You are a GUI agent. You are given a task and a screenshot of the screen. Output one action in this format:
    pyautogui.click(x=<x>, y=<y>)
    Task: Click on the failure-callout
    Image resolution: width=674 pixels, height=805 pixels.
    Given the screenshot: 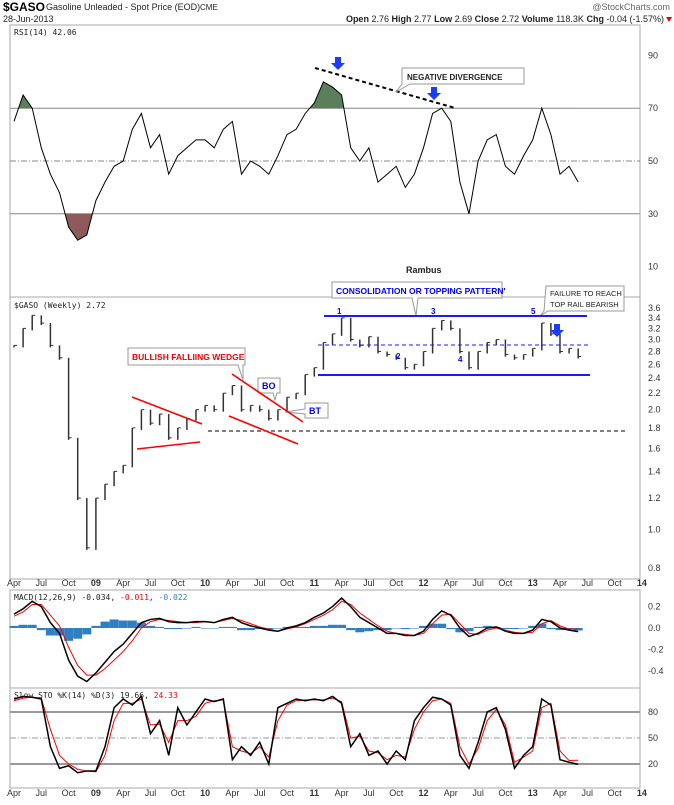 What is the action you would take?
    pyautogui.click(x=582, y=301)
    